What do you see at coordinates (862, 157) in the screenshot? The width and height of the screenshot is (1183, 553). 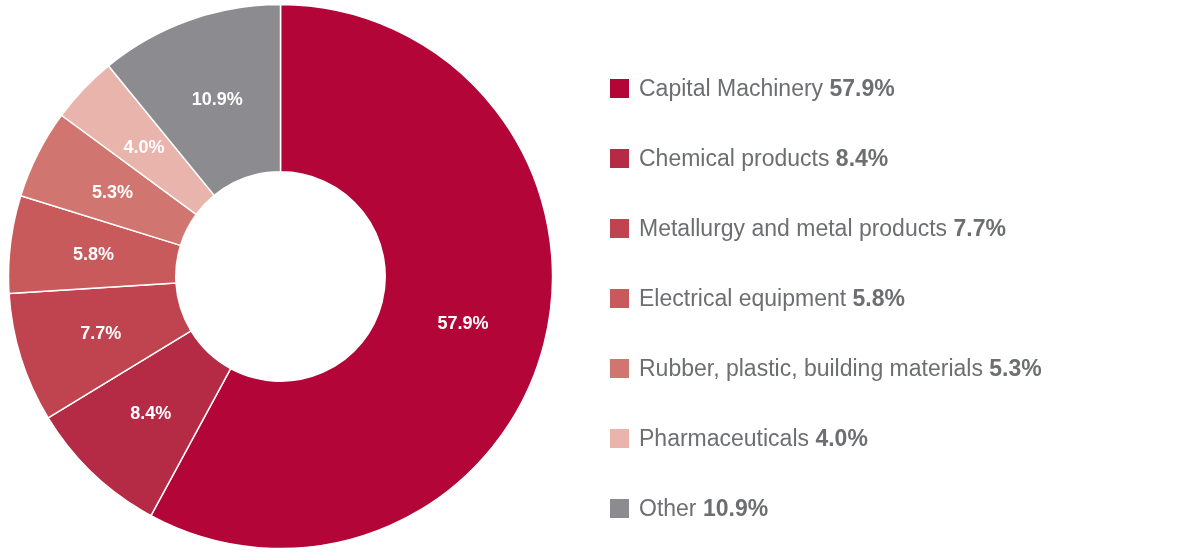 I see `text: 8.4%` at bounding box center [862, 157].